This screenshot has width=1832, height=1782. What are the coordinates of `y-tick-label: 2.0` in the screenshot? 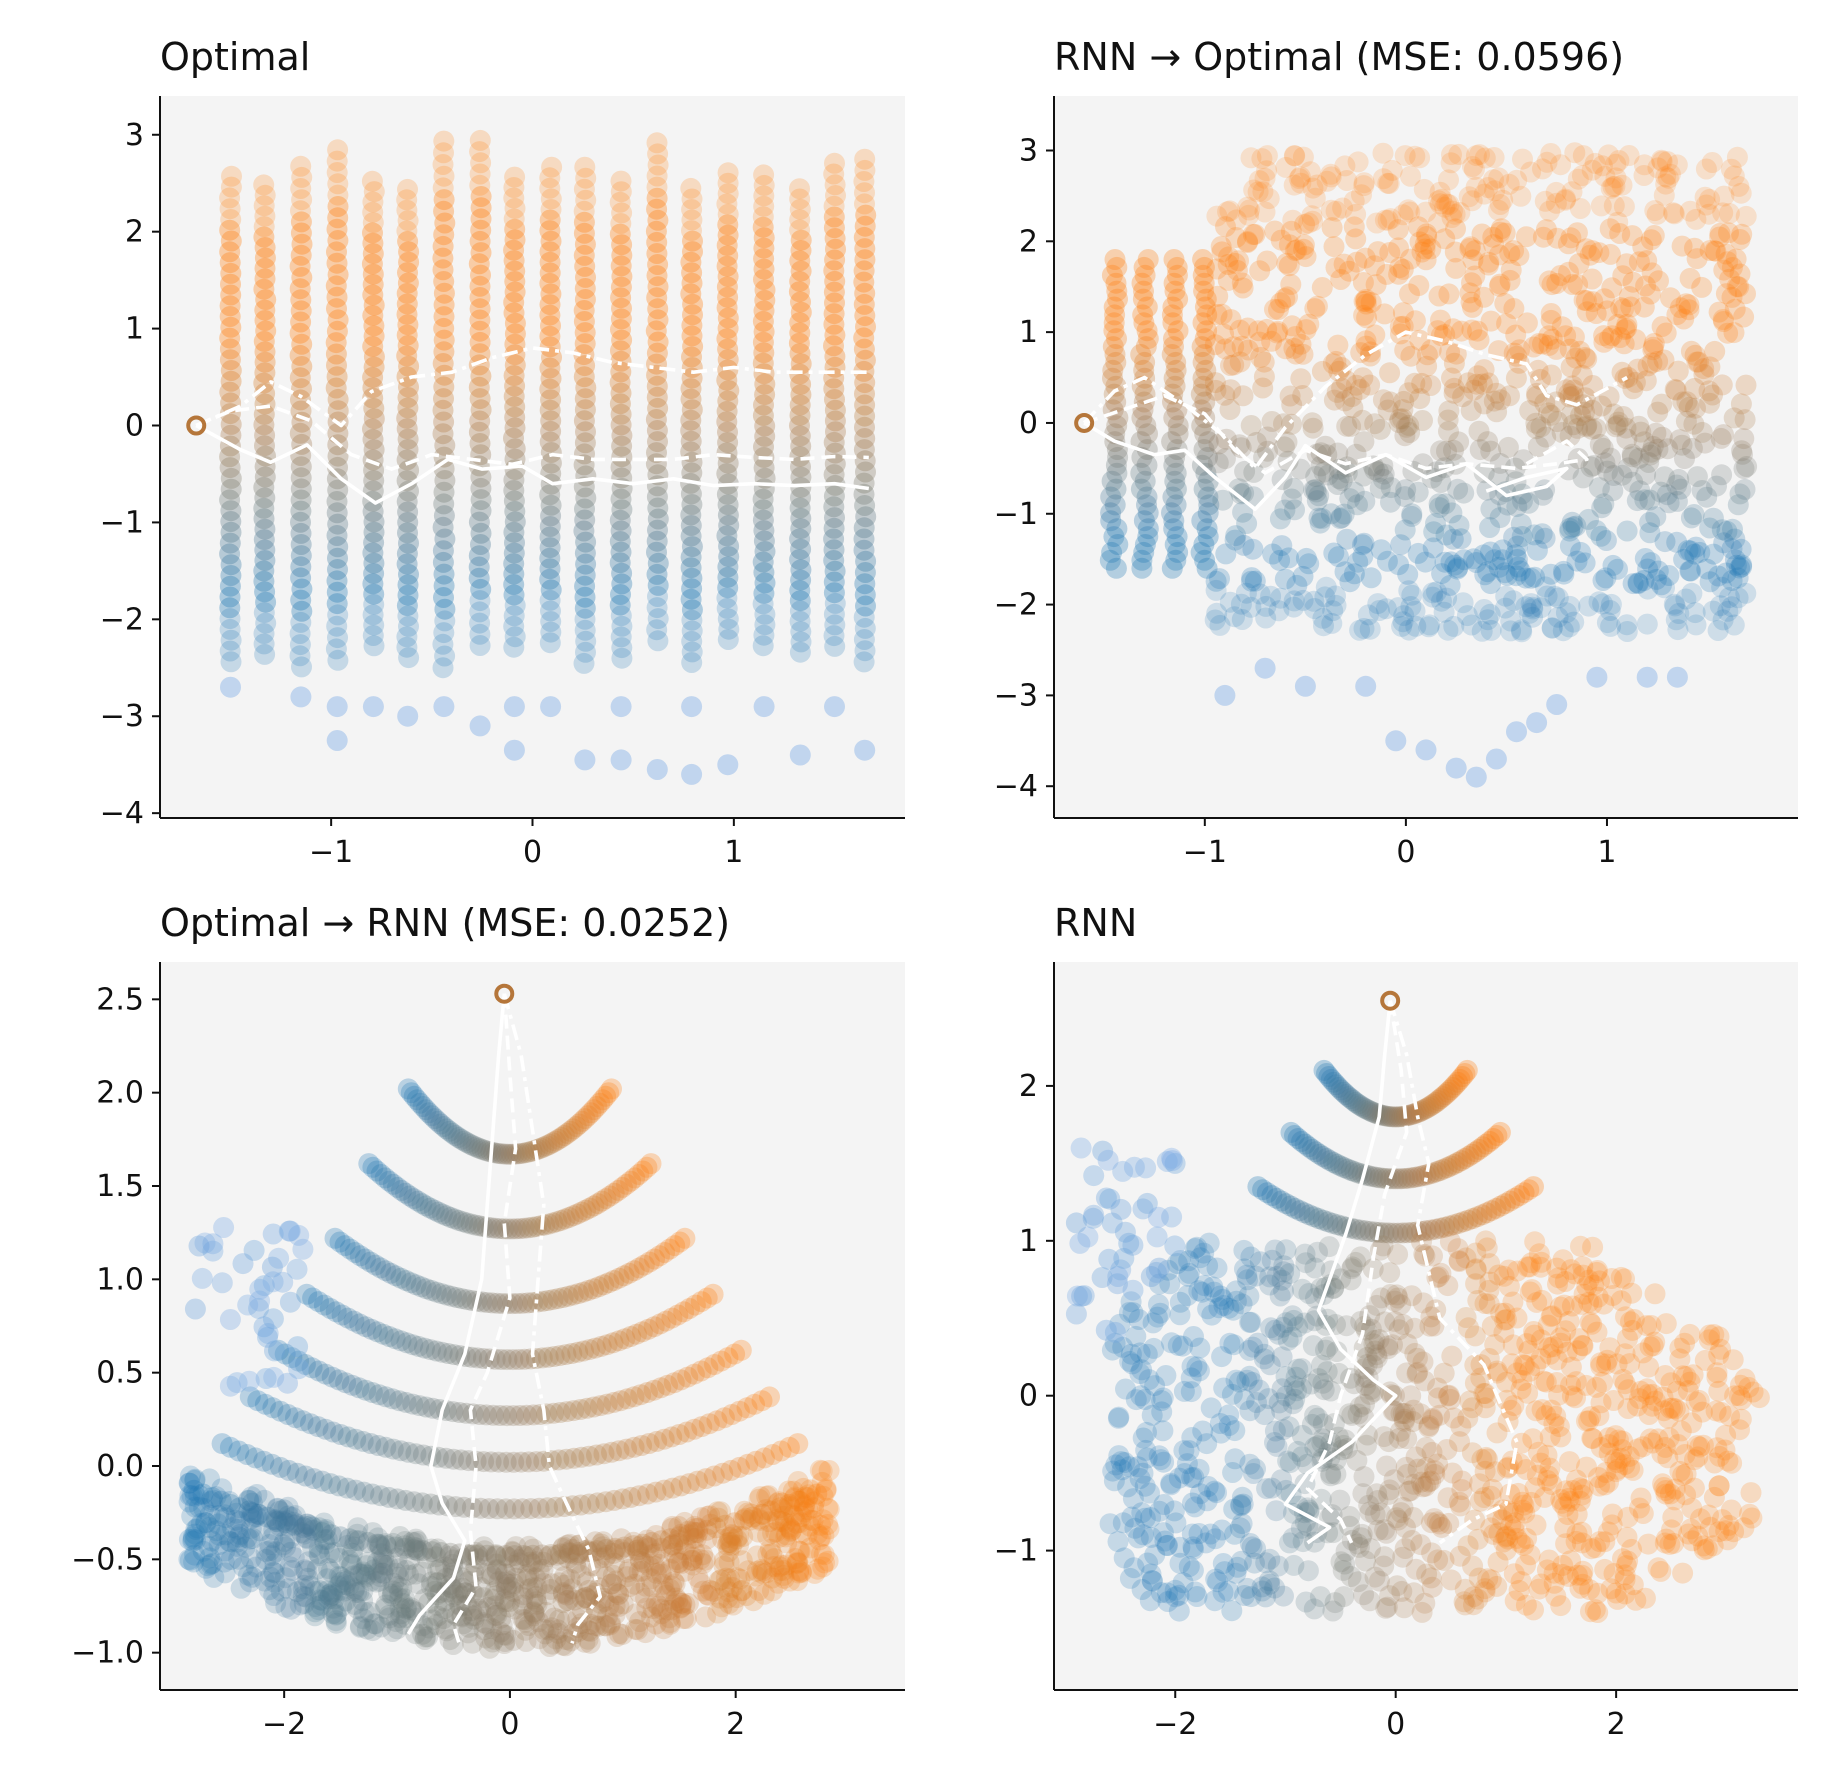 It's located at (120, 1093).